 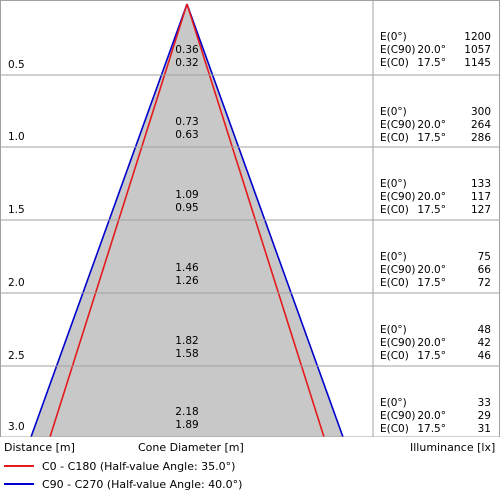 What do you see at coordinates (186, 425) in the screenshot?
I see `cone-diameter-c0: 1.89` at bounding box center [186, 425].